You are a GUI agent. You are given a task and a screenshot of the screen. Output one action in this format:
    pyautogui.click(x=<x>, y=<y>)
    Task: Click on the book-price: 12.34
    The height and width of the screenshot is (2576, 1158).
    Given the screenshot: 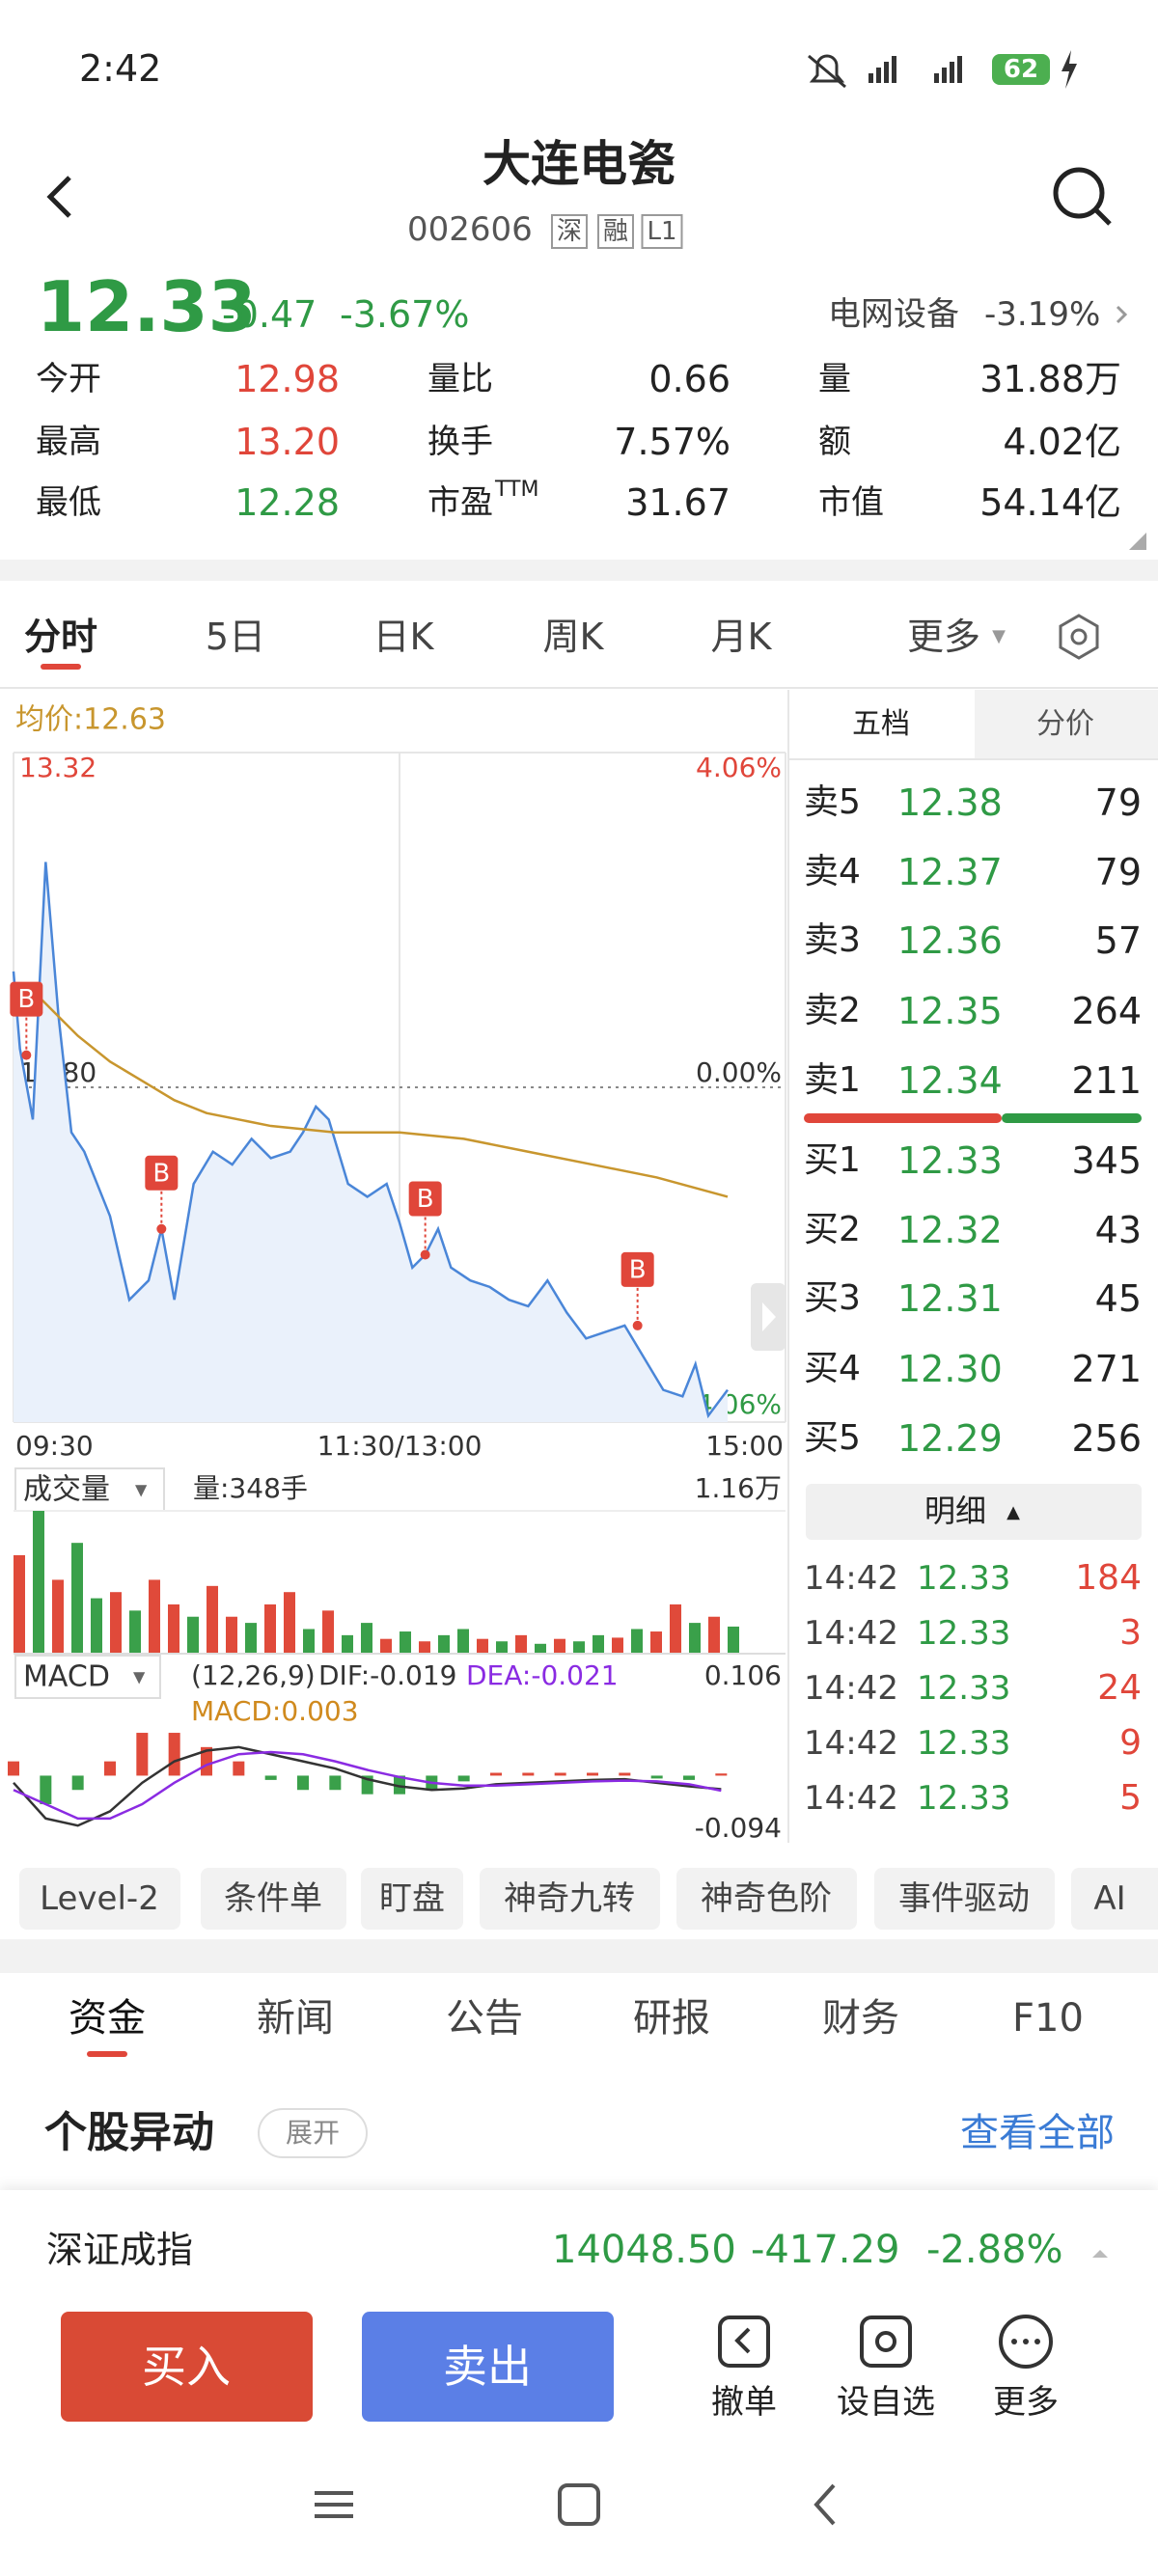 What is the action you would take?
    pyautogui.click(x=950, y=1081)
    